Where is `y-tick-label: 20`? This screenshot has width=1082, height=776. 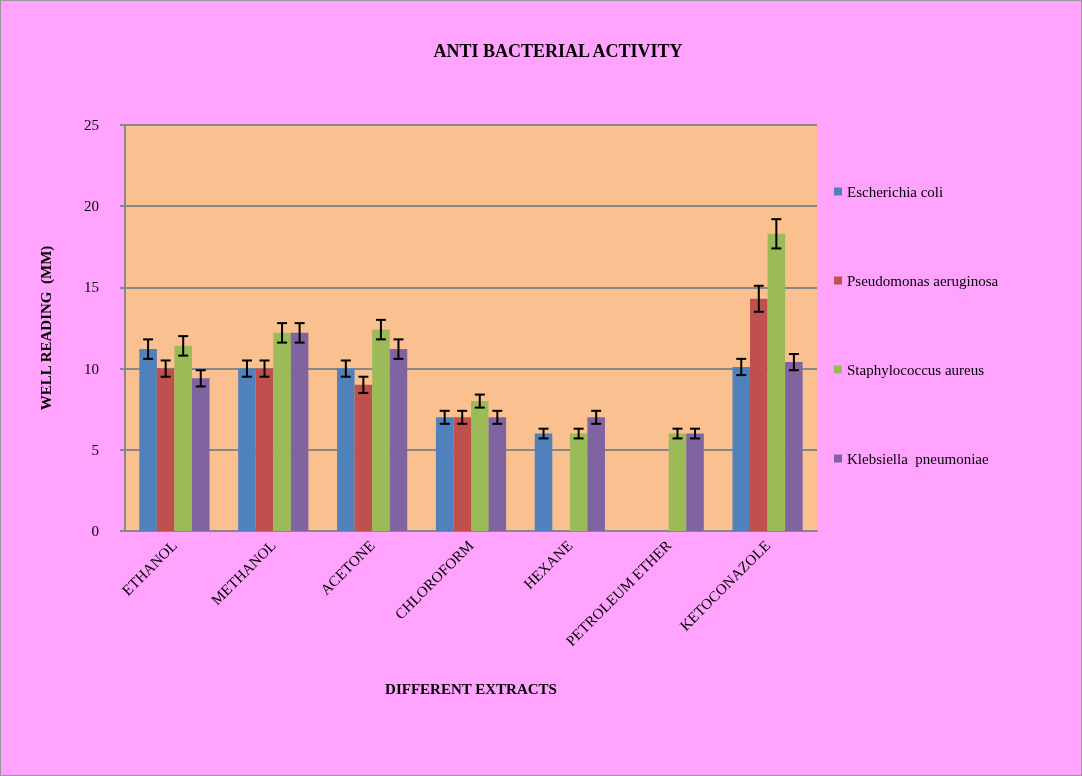 y-tick-label: 20 is located at coordinates (91, 206).